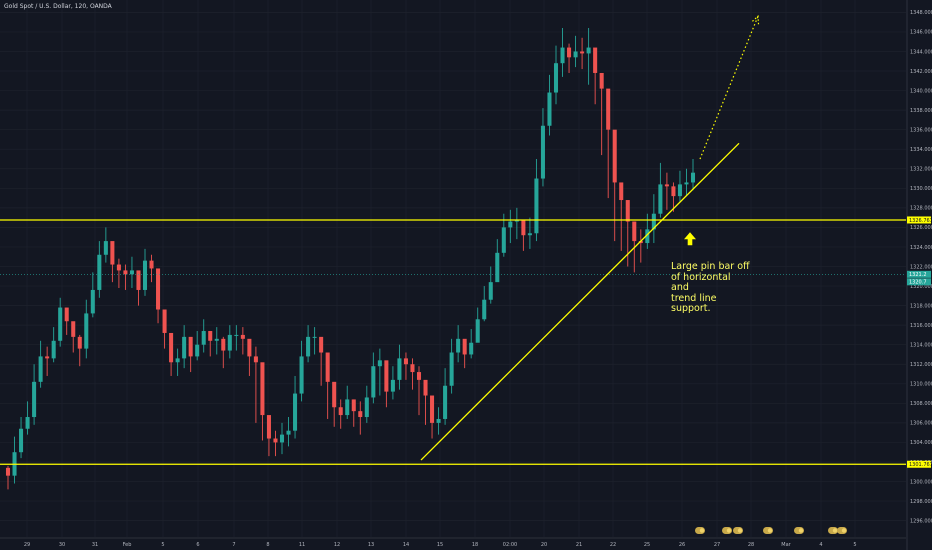  I want to click on x-tick-label: 7, so click(233, 545).